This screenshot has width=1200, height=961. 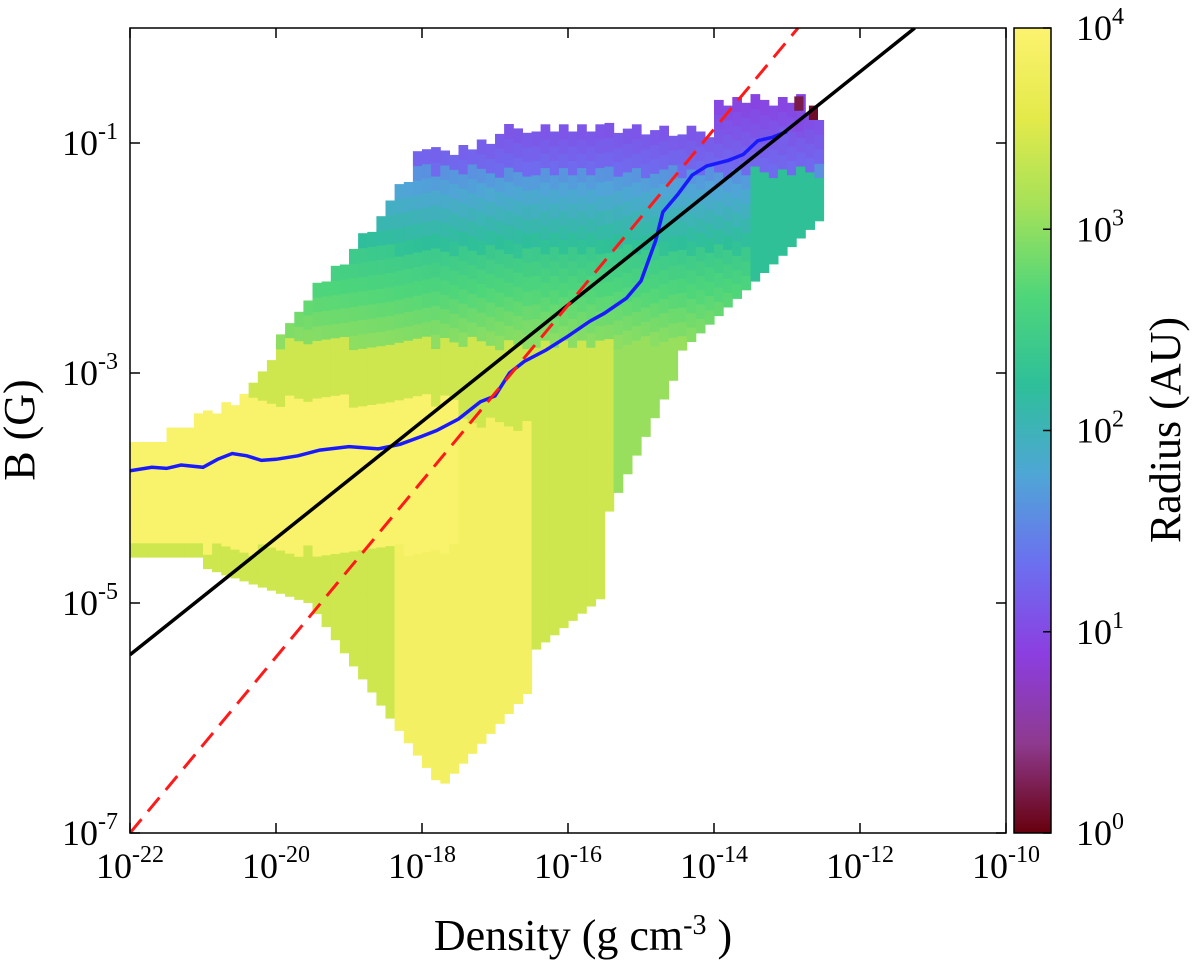 What do you see at coordinates (130, 864) in the screenshot?
I see `x-tick-label: 10-22` at bounding box center [130, 864].